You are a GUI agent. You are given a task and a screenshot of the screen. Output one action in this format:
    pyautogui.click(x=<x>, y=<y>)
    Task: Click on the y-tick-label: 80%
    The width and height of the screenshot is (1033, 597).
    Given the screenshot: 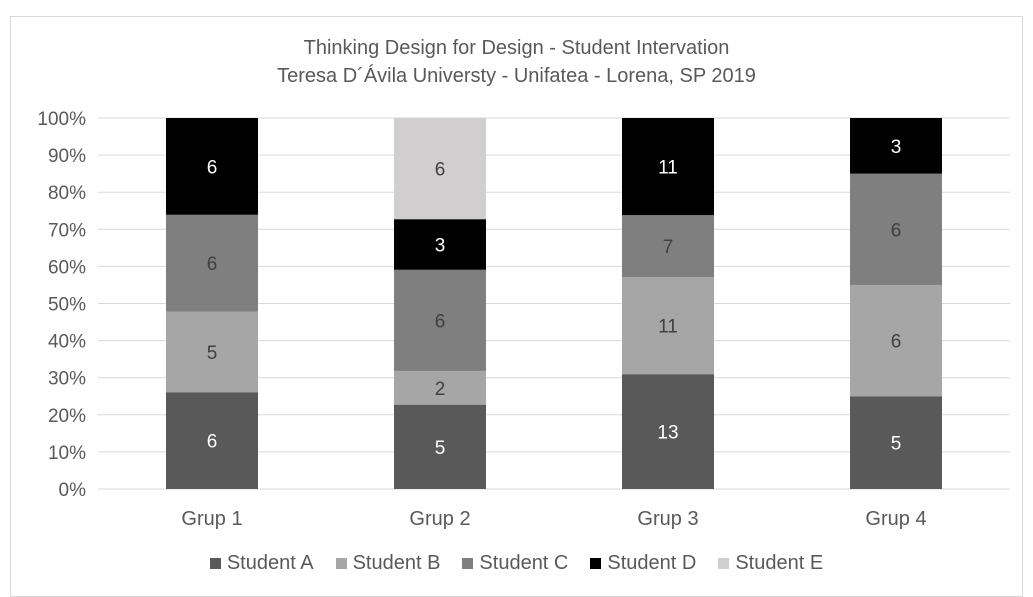 What is the action you would take?
    pyautogui.click(x=67, y=193)
    